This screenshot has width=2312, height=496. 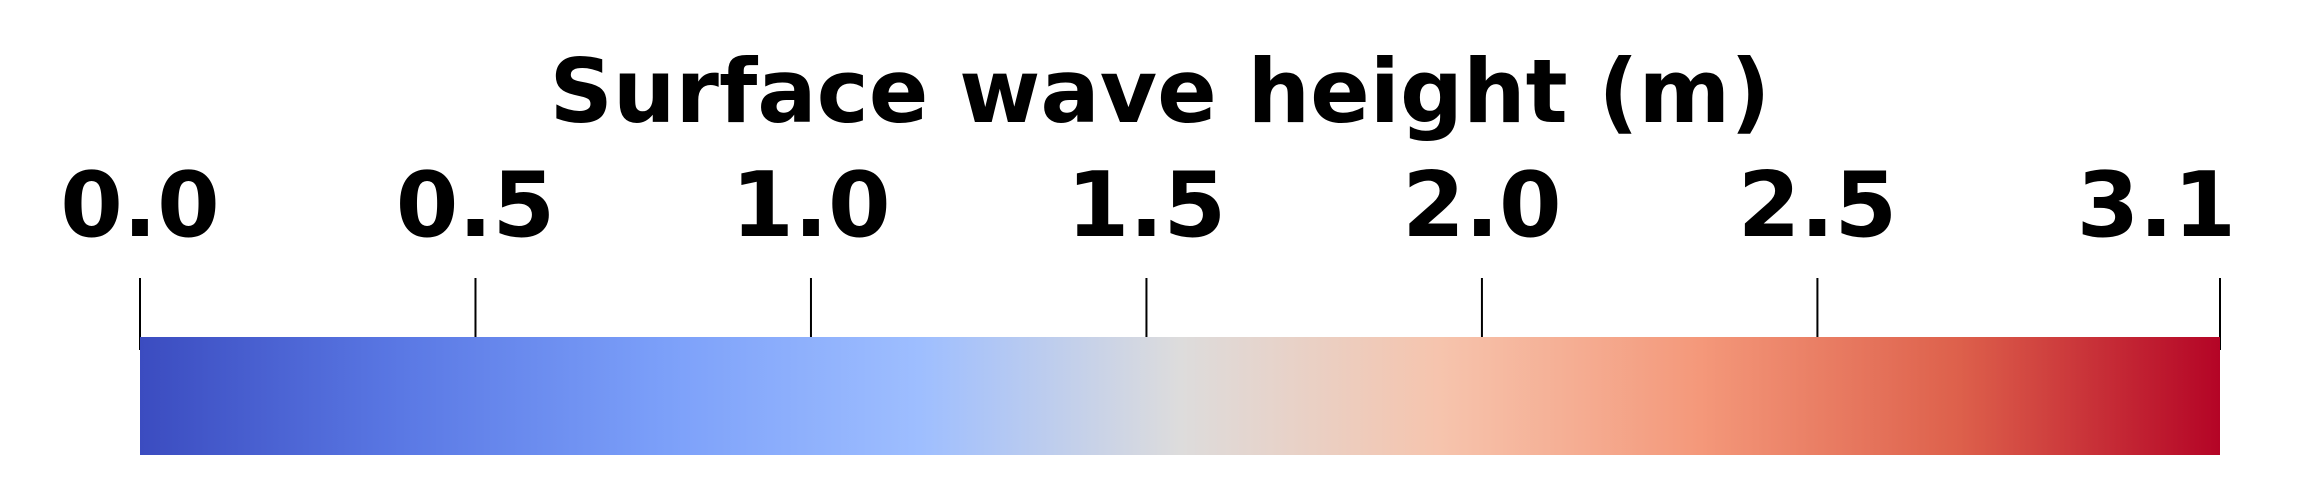 I want to click on tick-label: 2.5, so click(x=1817, y=205).